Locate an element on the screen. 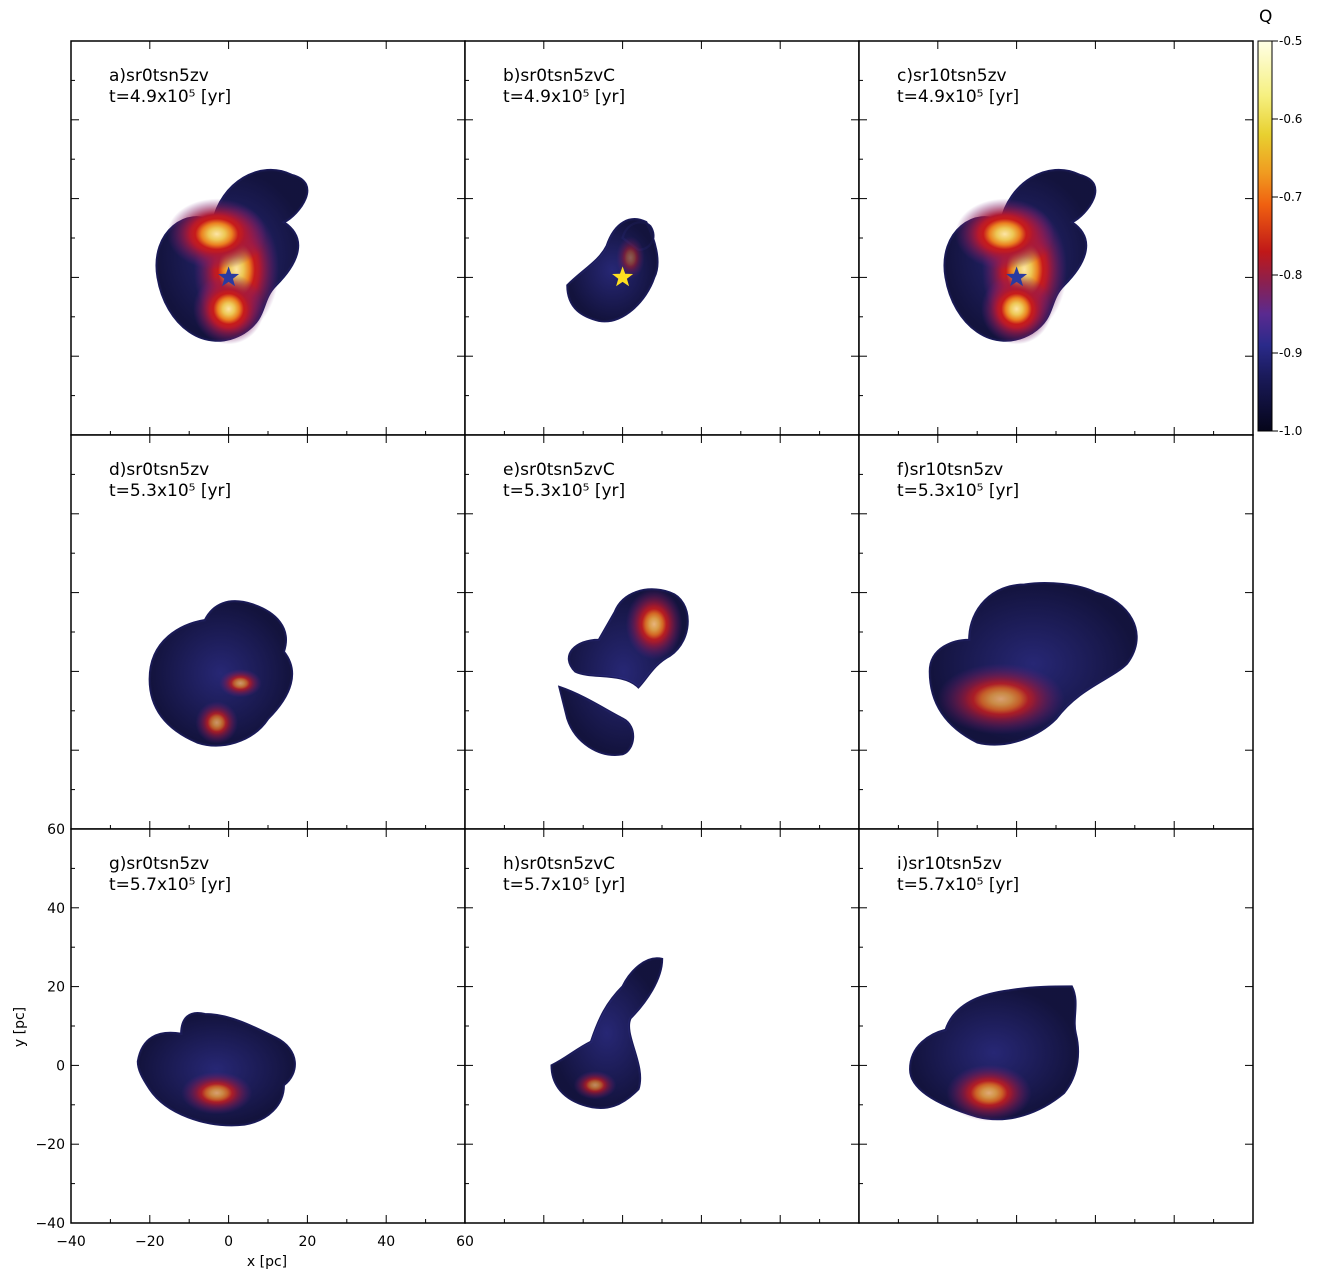  panel-g-time: t=5.7x10⁵ [yr] is located at coordinates (170, 885).